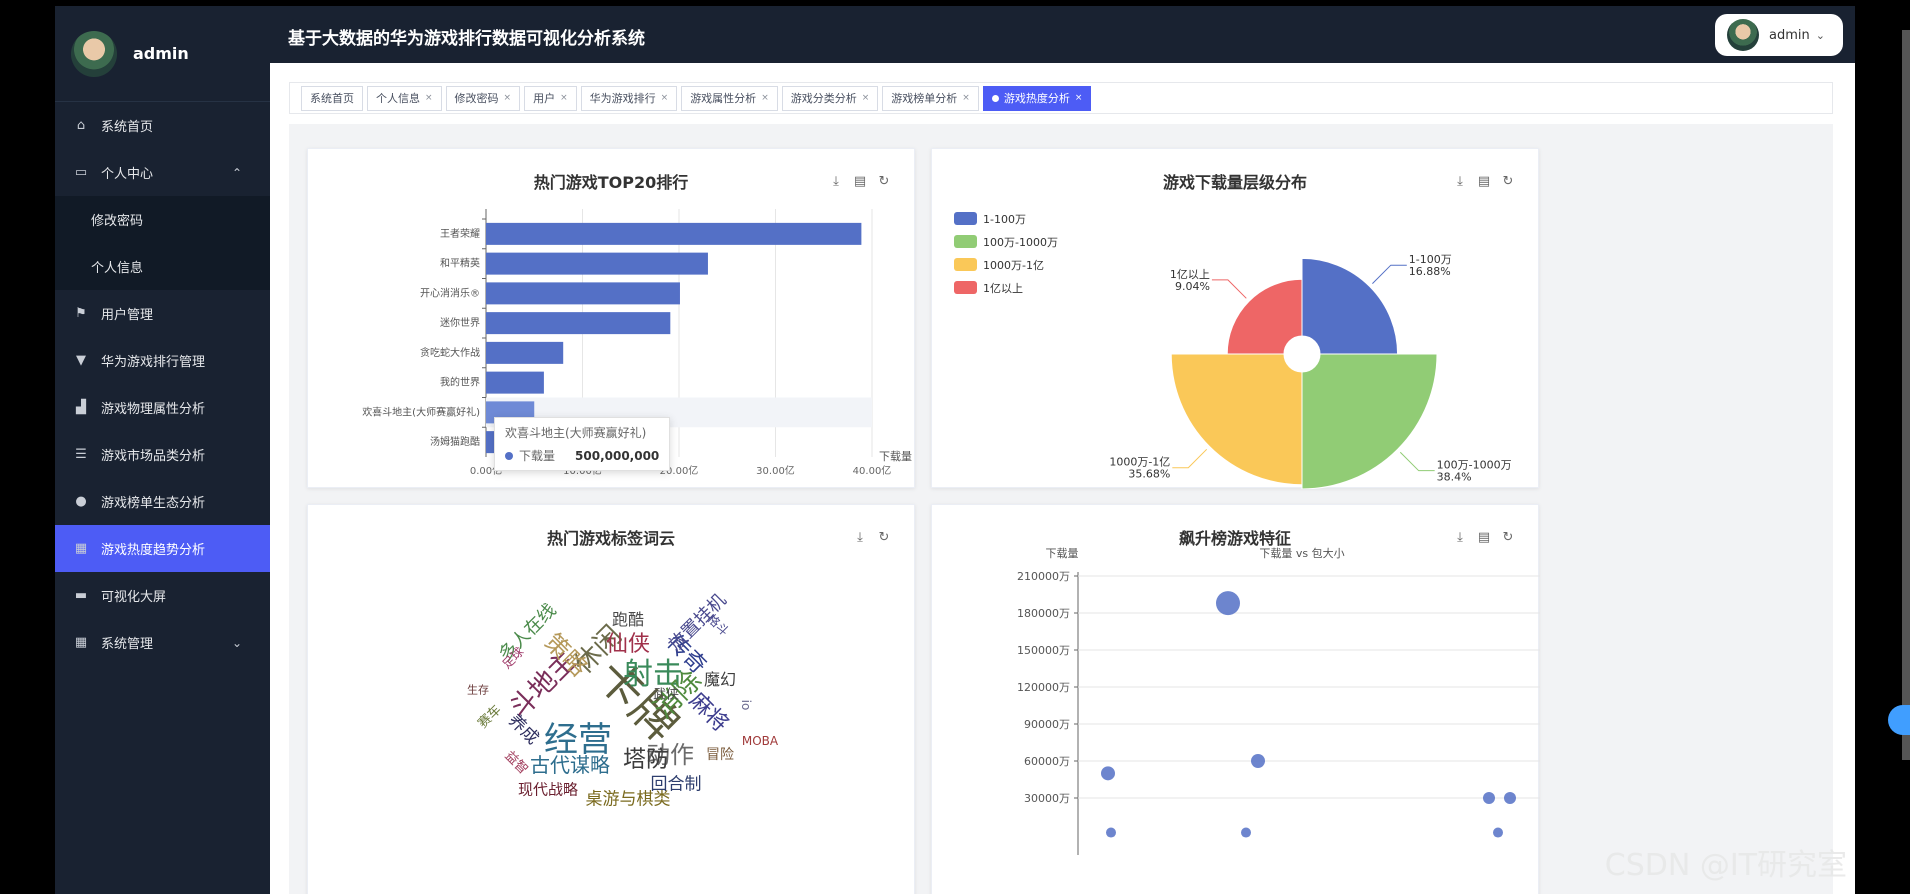 The image size is (1910, 894). I want to click on wordcloud-word: 桌游与棋类, so click(628, 799).